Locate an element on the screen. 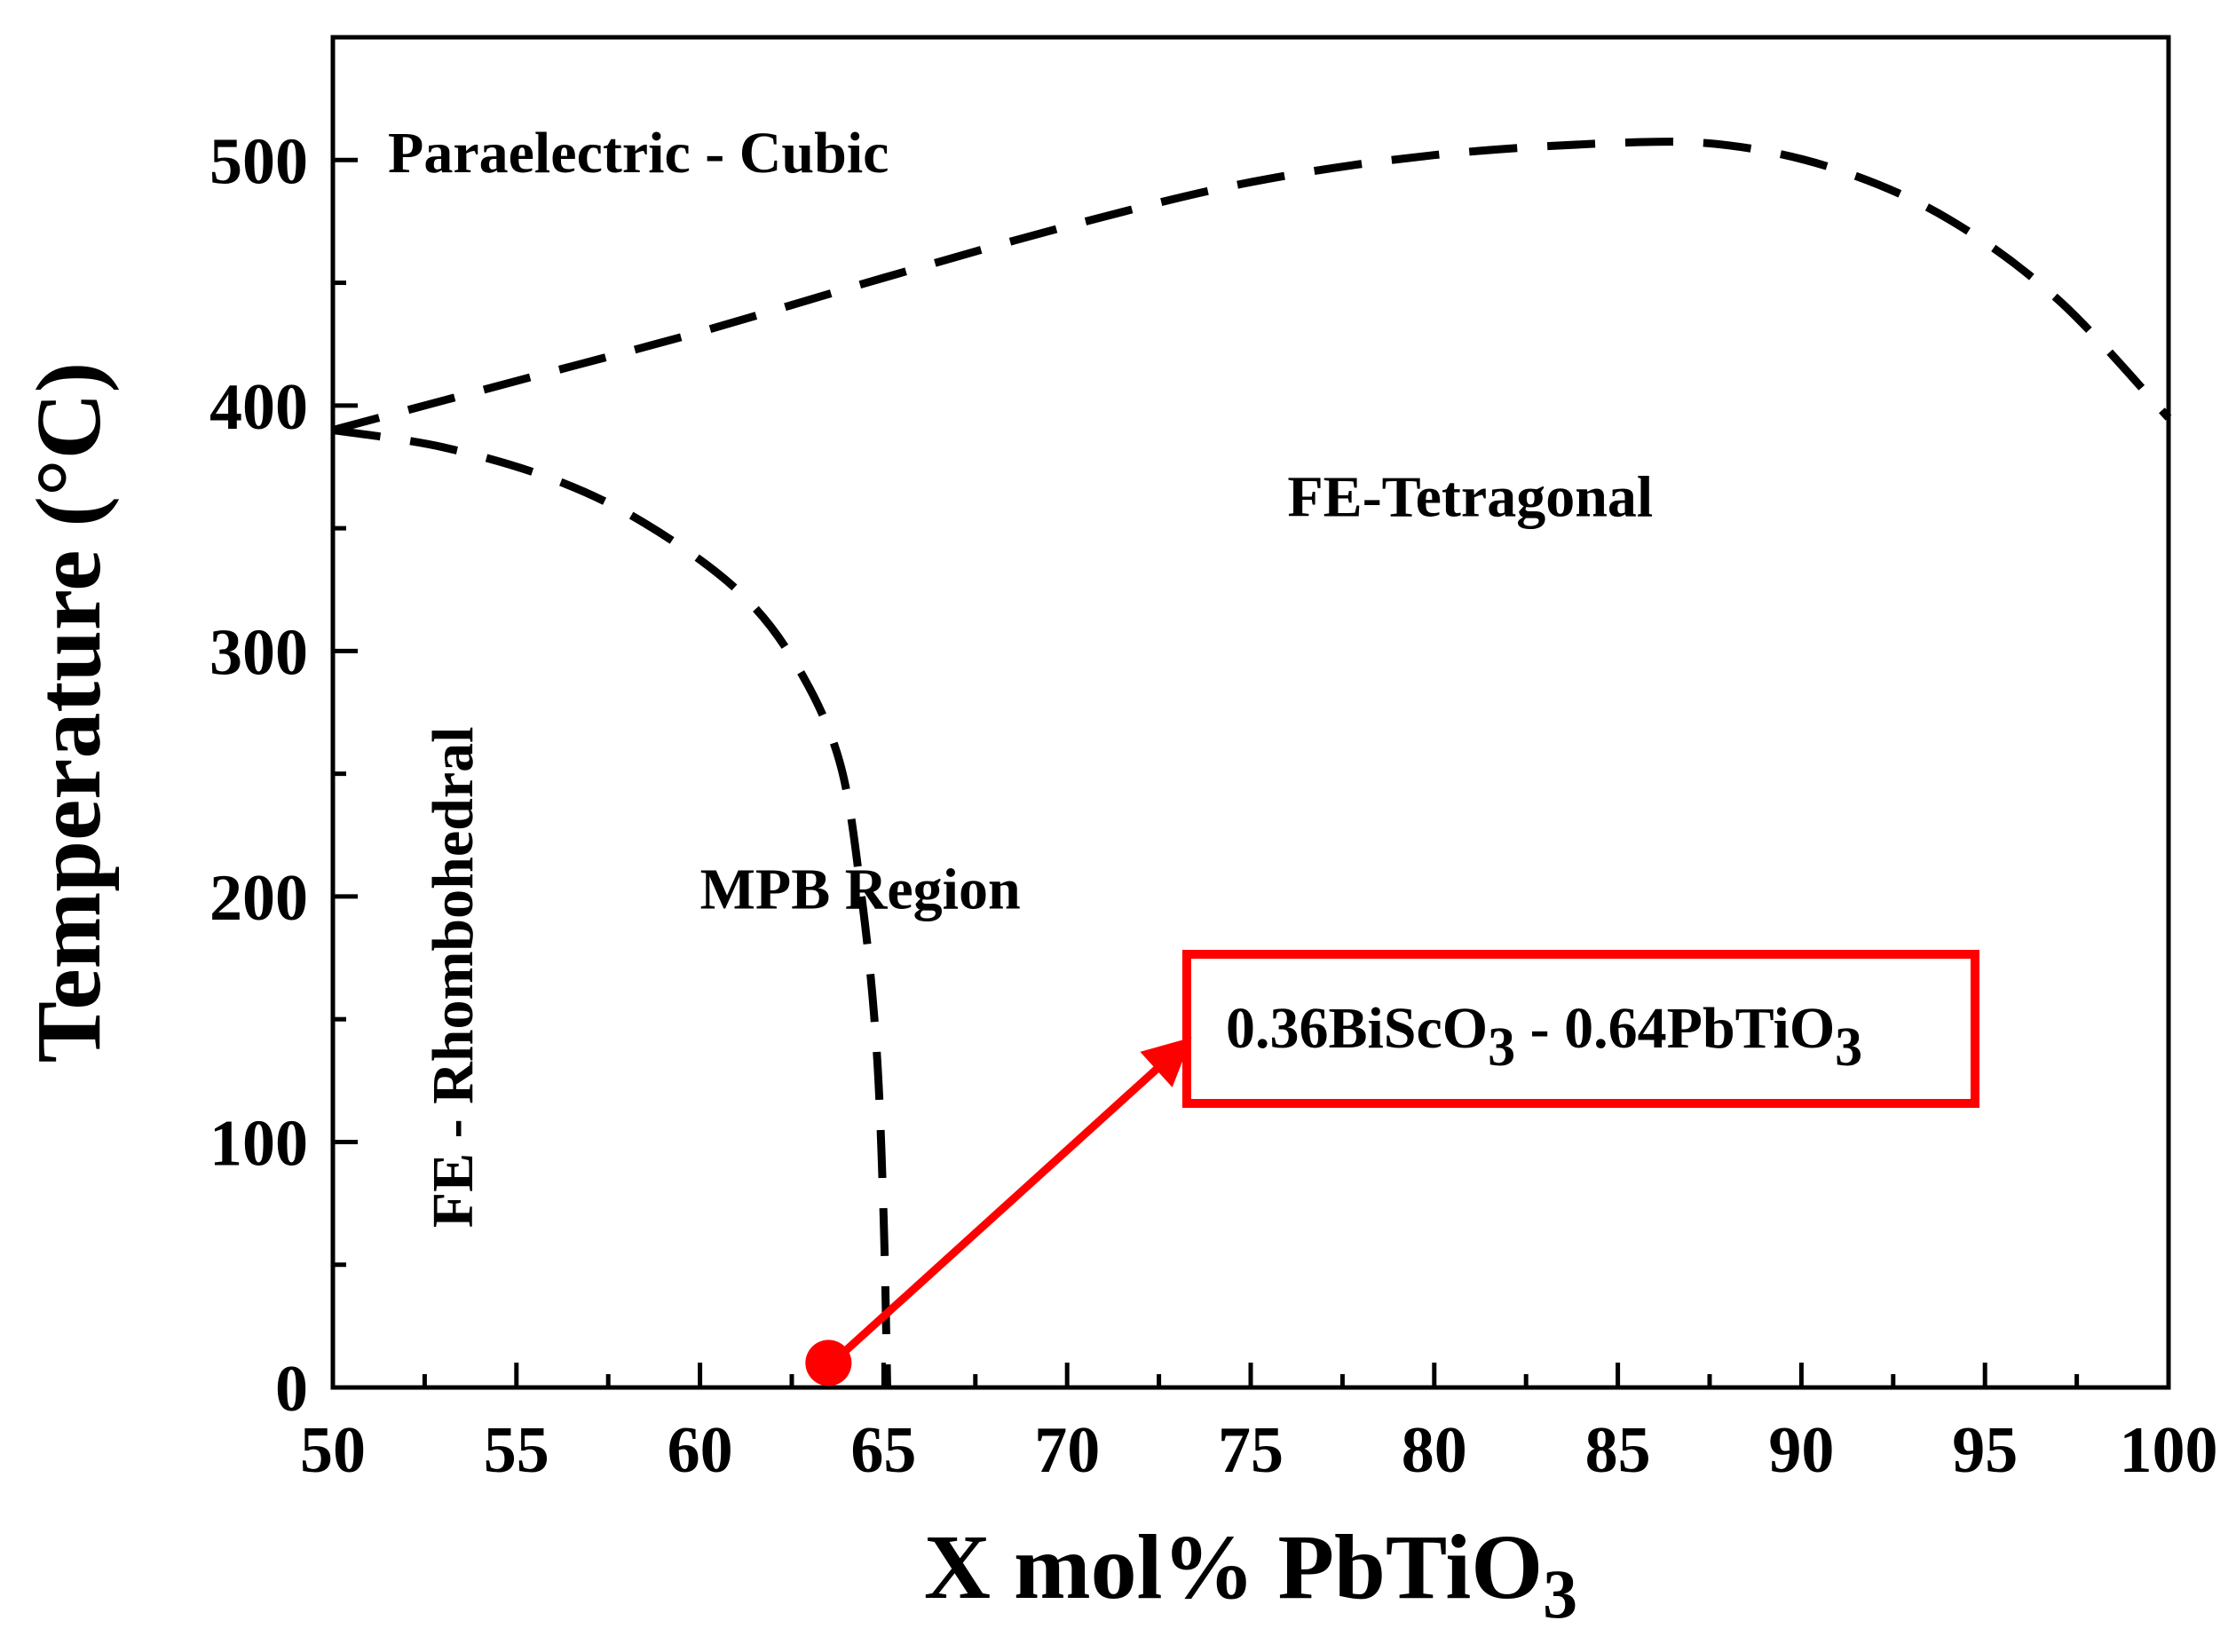 The height and width of the screenshot is (1652, 2236). label-fe-tetragonal: FE-Tetragonal is located at coordinates (1470, 496).